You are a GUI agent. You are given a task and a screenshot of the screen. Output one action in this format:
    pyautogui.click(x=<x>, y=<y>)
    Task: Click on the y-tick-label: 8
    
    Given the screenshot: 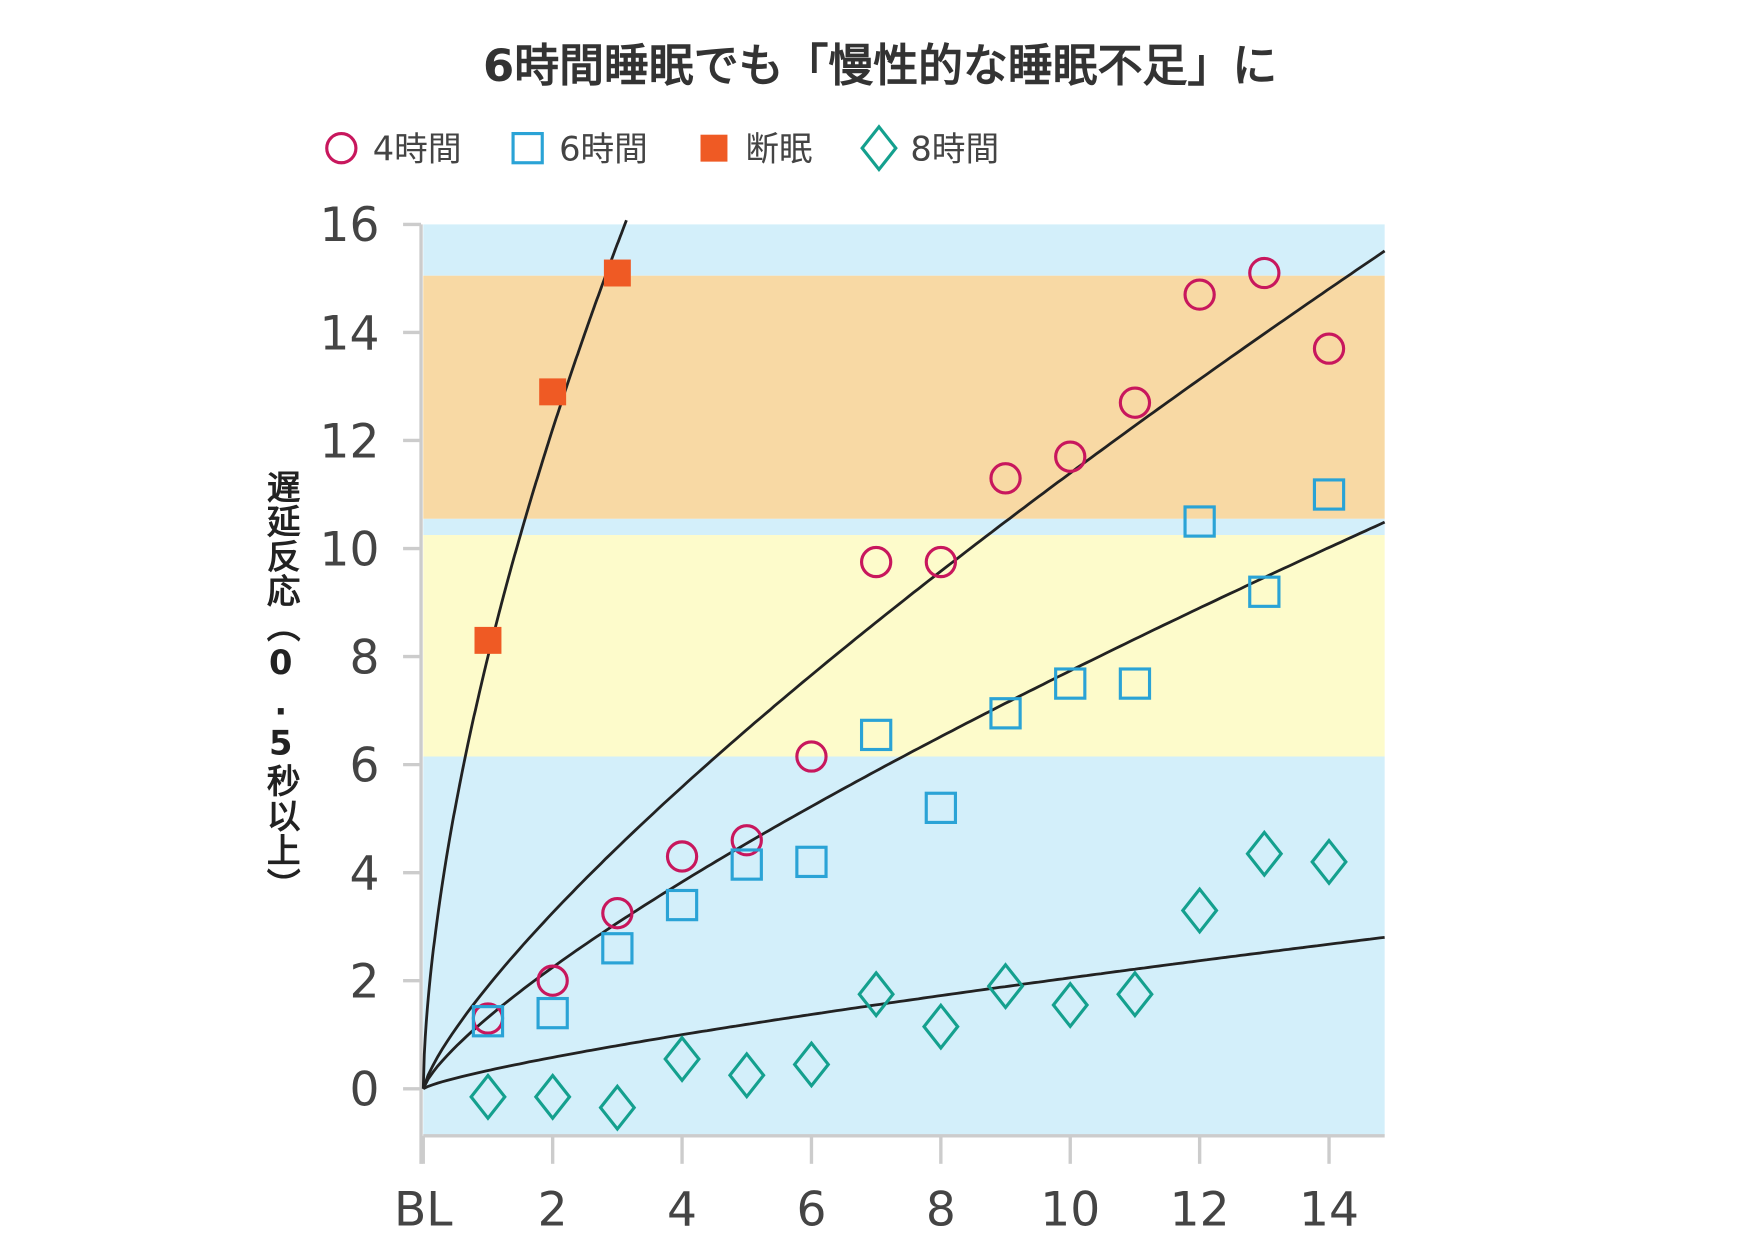 What is the action you would take?
    pyautogui.click(x=365, y=657)
    